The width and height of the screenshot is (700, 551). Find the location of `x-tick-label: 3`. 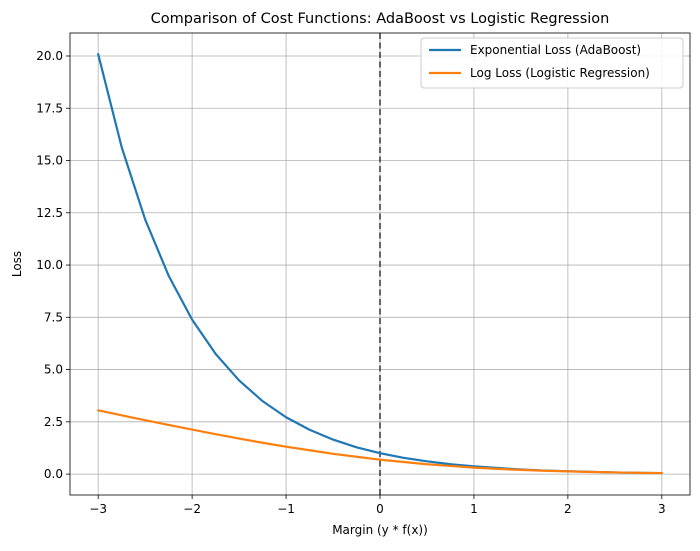

x-tick-label: 3 is located at coordinates (662, 509).